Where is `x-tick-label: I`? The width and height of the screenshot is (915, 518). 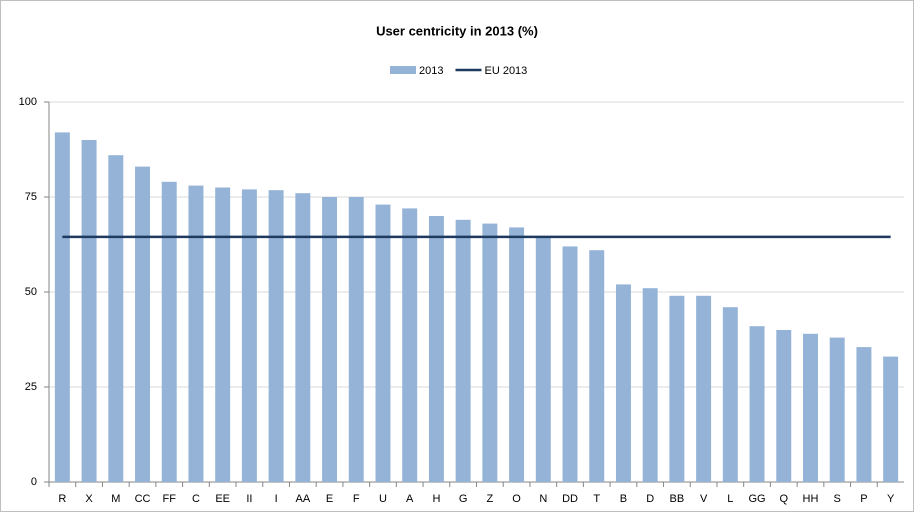
x-tick-label: I is located at coordinates (276, 499).